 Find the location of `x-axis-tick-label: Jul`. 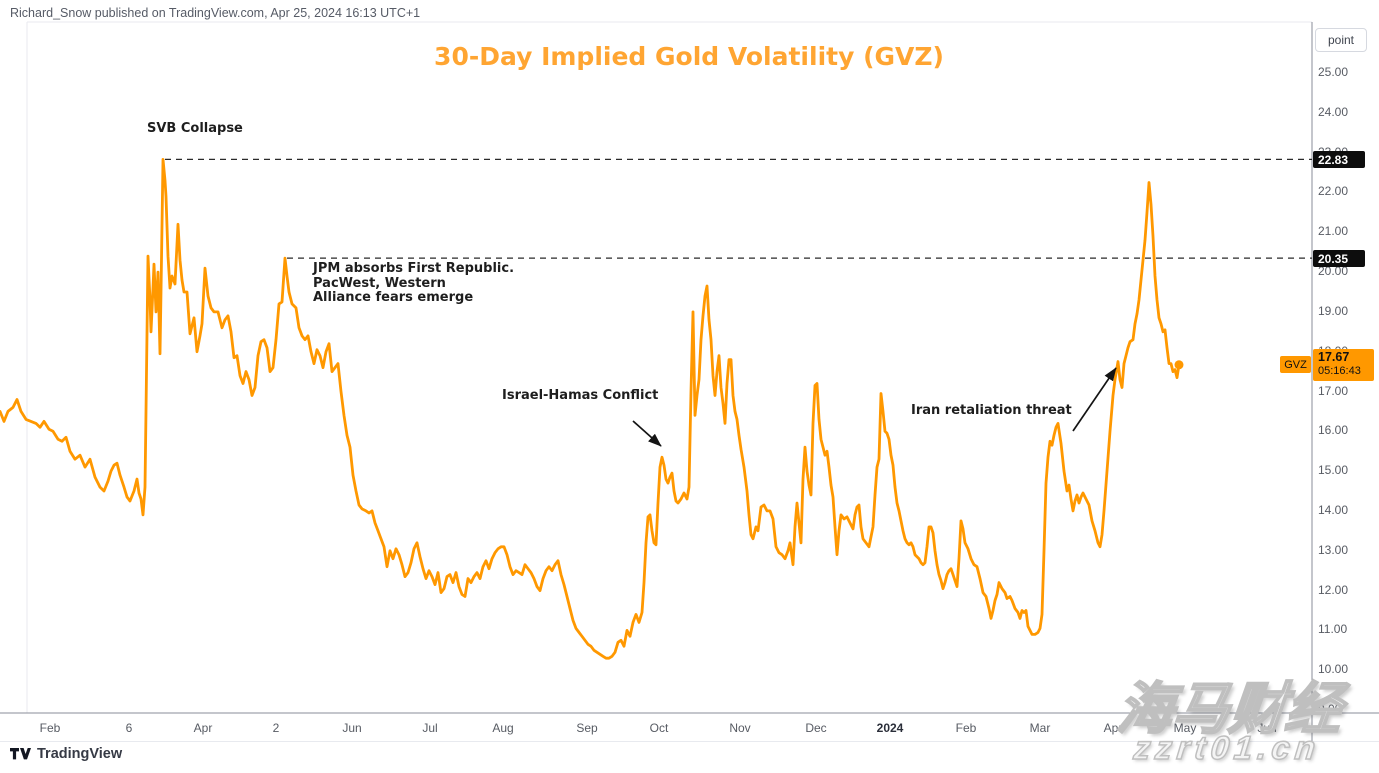

x-axis-tick-label: Jul is located at coordinates (430, 728).